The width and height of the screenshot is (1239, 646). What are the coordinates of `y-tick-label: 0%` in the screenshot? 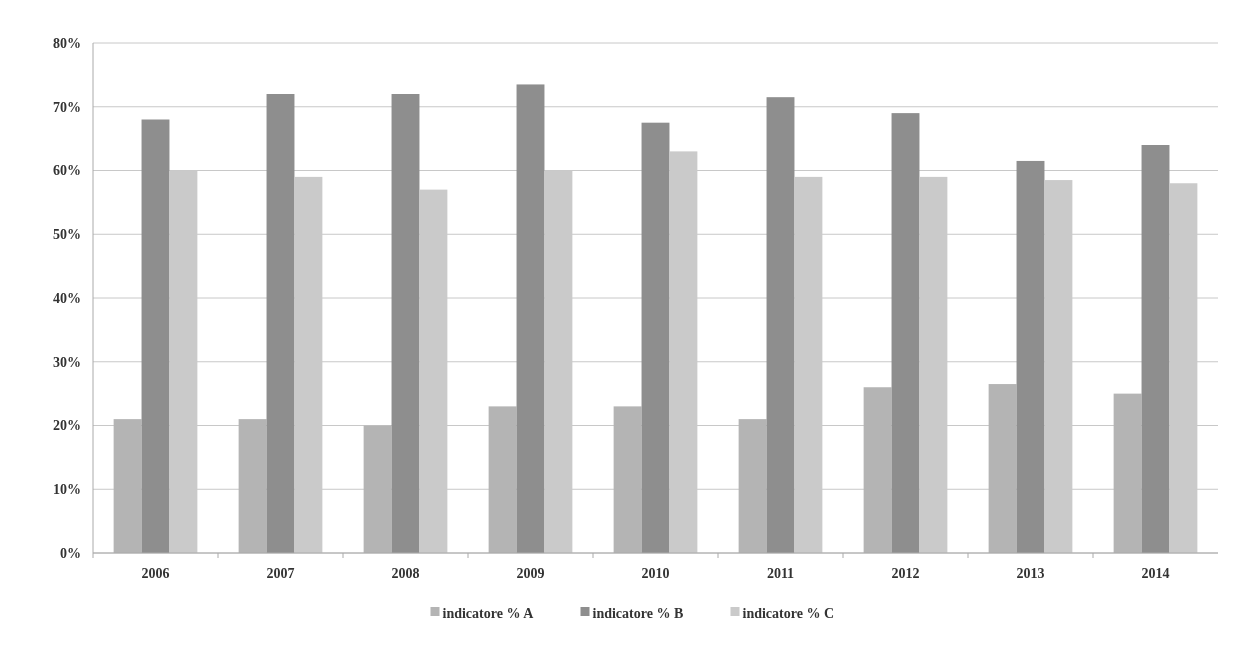 It's located at (70, 553).